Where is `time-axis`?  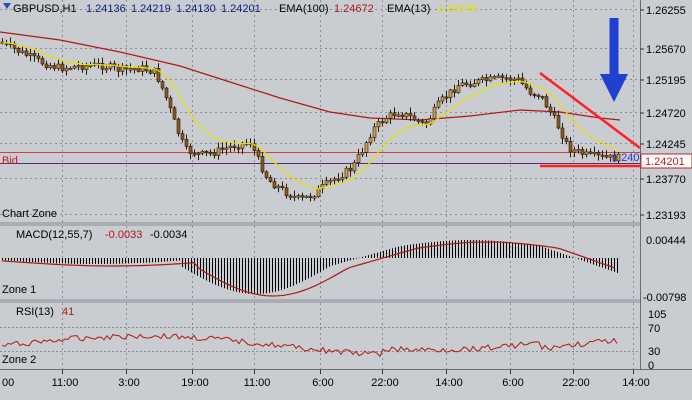 time-axis is located at coordinates (346, 385).